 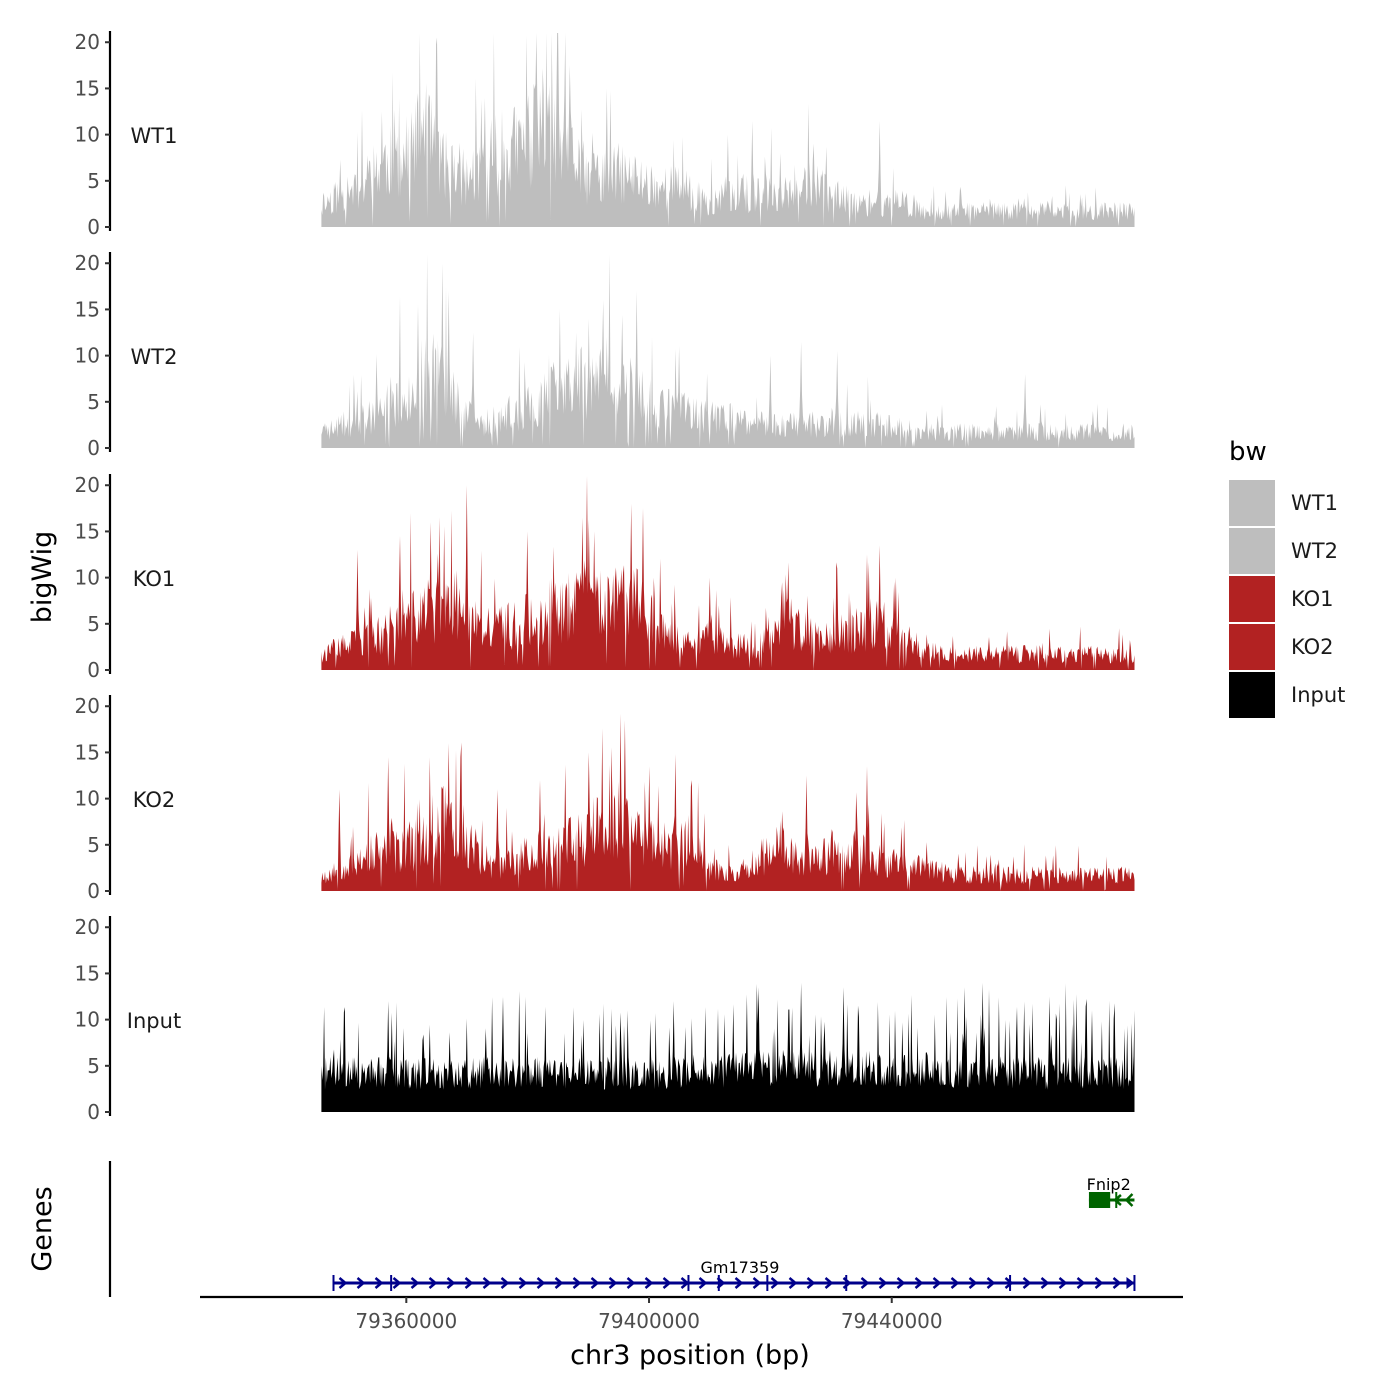 What do you see at coordinates (728, 802) in the screenshot?
I see `signal-area-ko2` at bounding box center [728, 802].